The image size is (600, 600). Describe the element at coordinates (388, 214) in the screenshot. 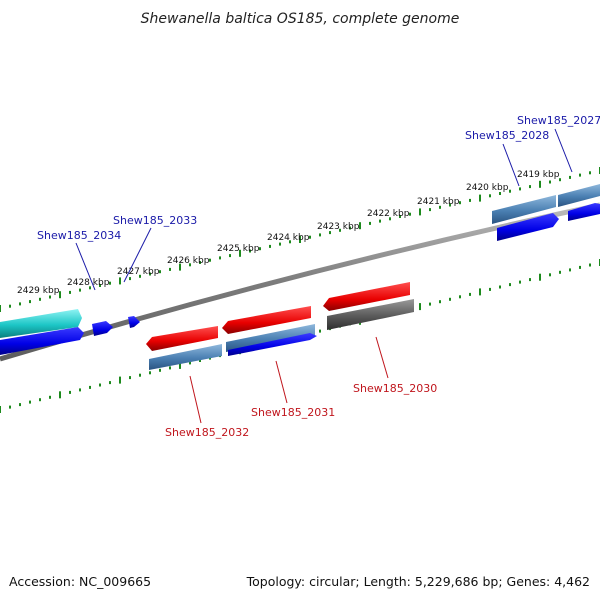

I see `tick-label: 2422 kbp` at that location.